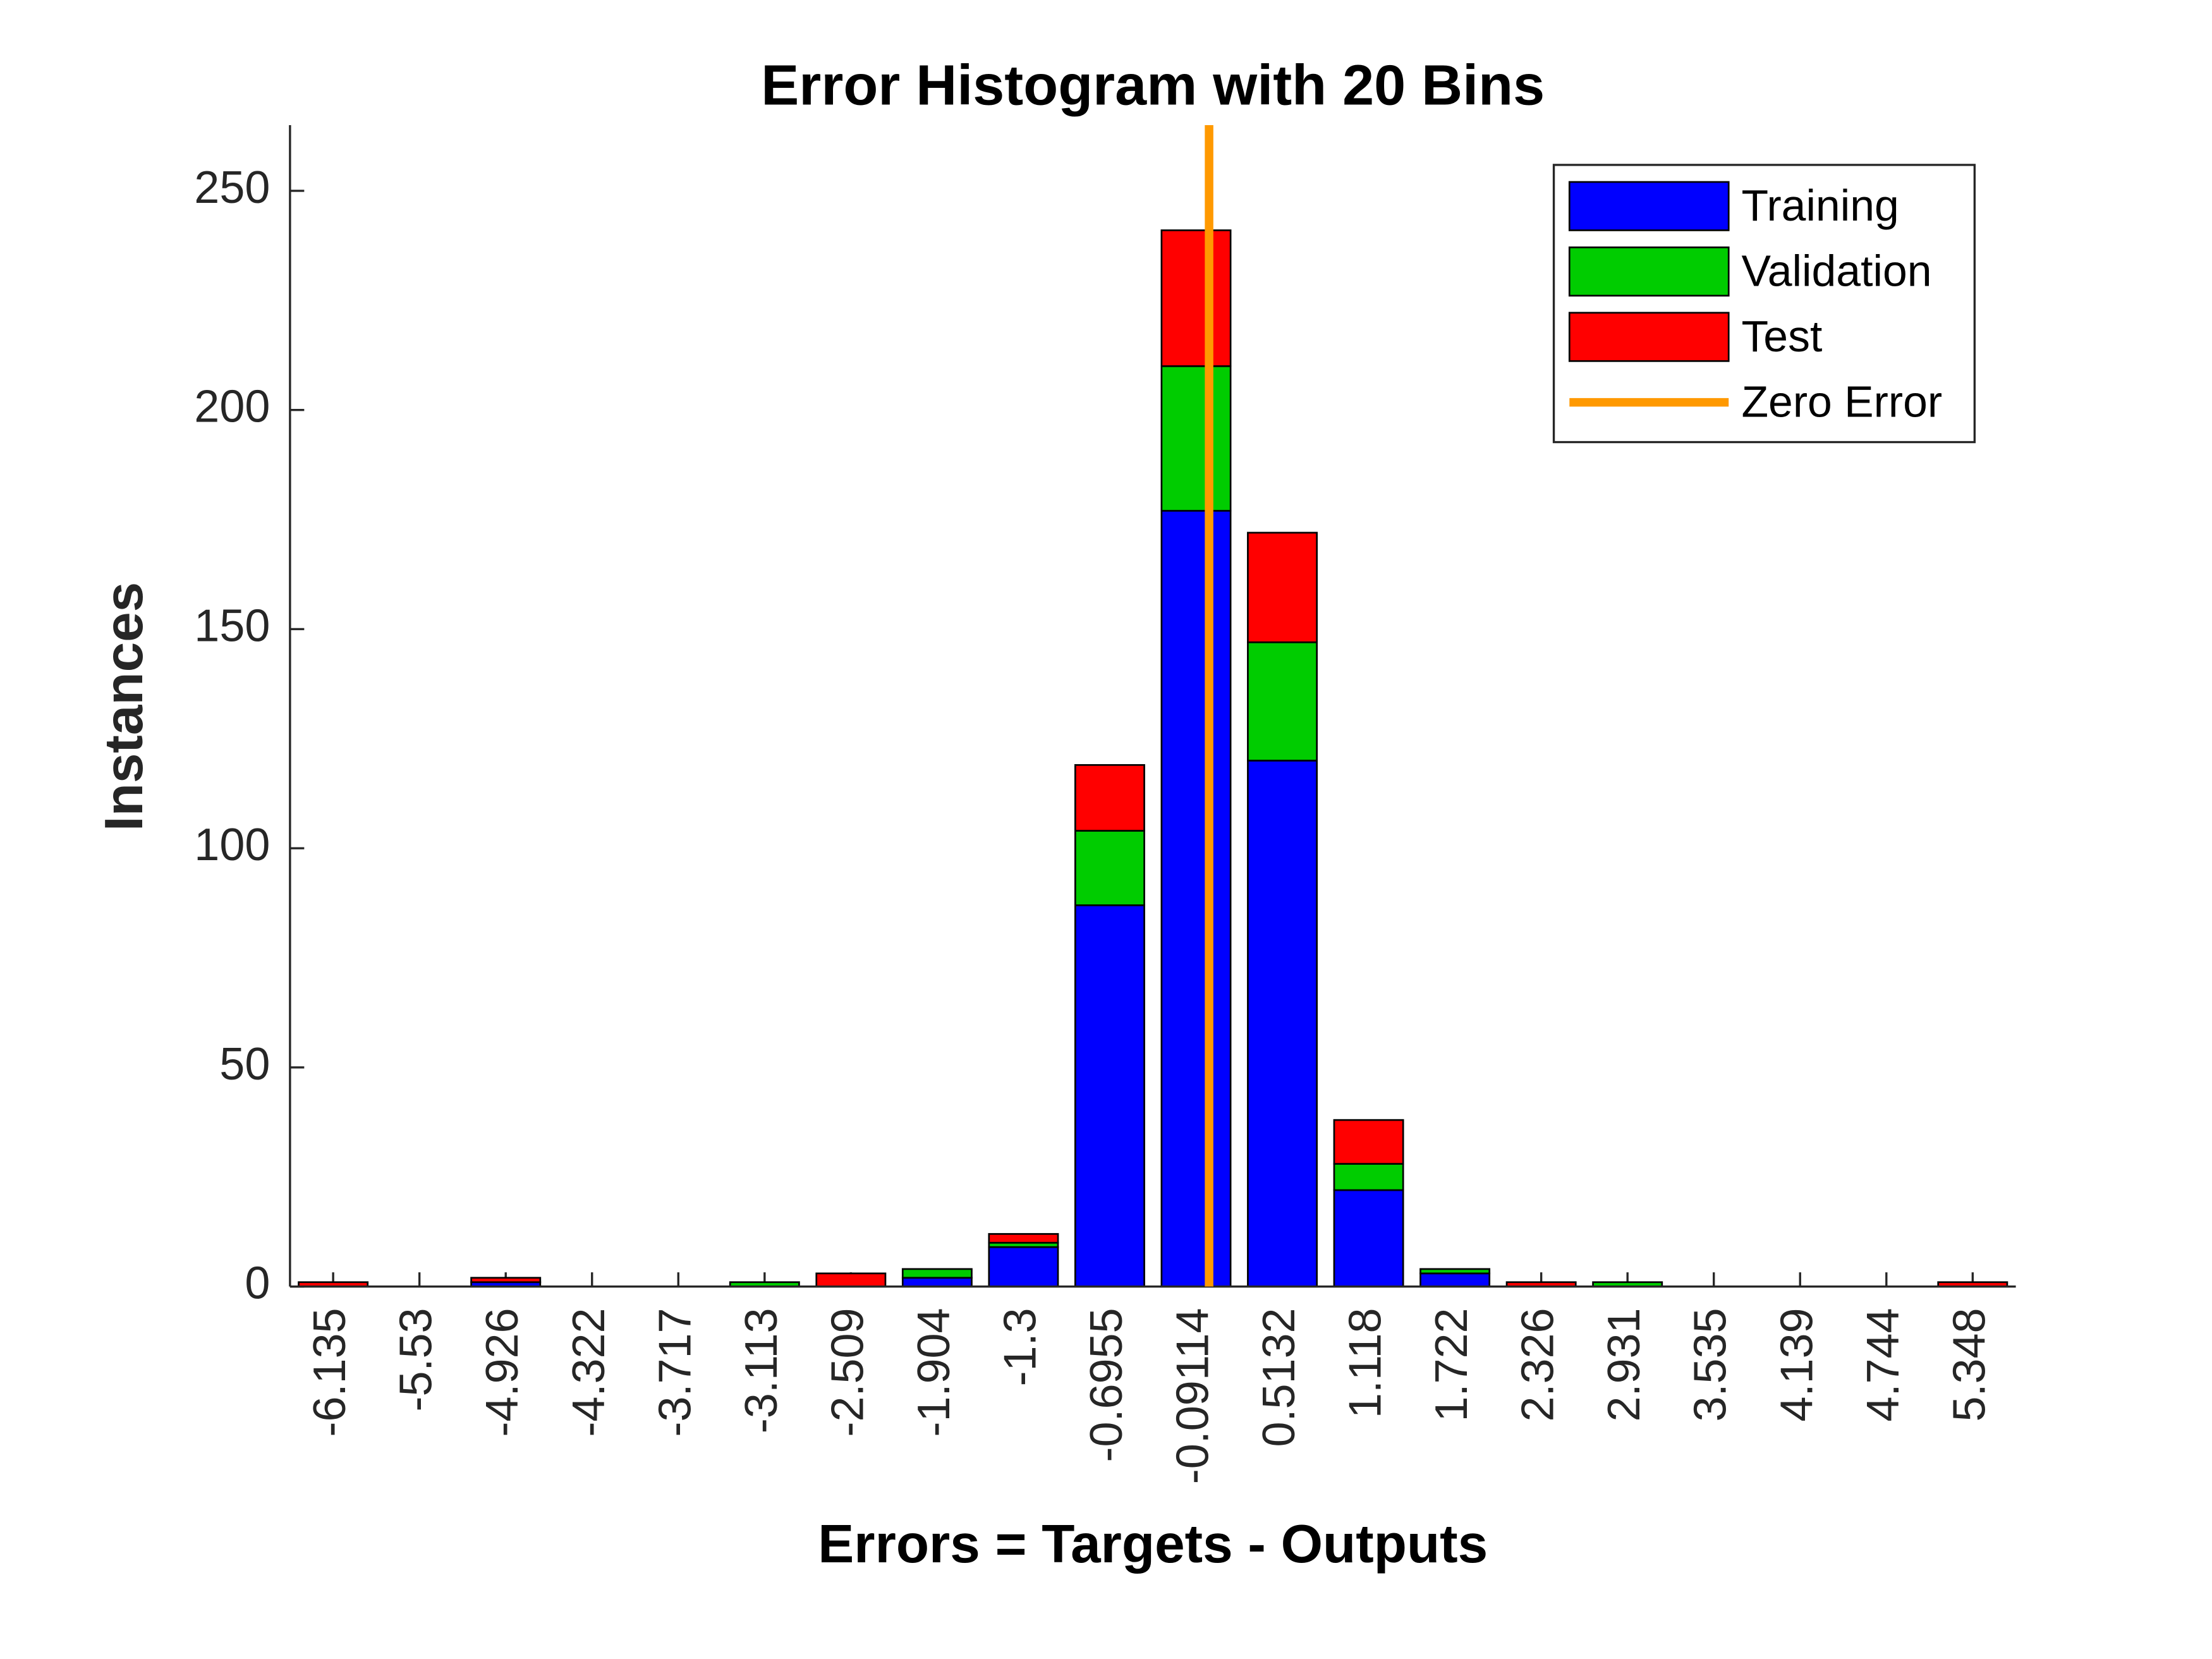 Image resolution: width=2212 pixels, height=1659 pixels. What do you see at coordinates (502, 1372) in the screenshot?
I see `x-tick-label: -4.926` at bounding box center [502, 1372].